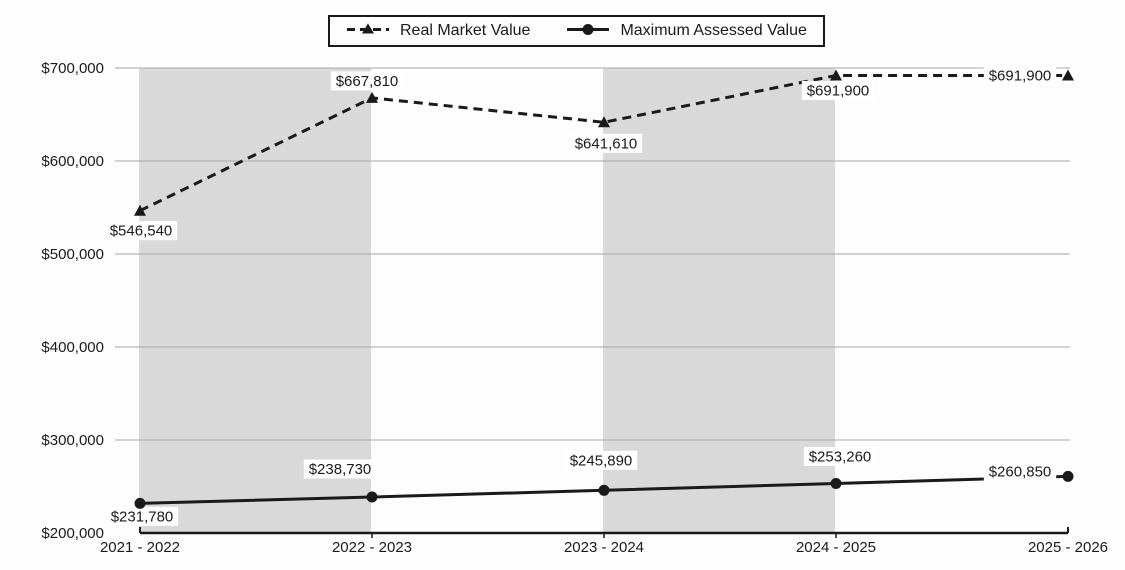 Image resolution: width=1125 pixels, height=570 pixels. I want to click on svg-text: $260,850, so click(1020, 471).